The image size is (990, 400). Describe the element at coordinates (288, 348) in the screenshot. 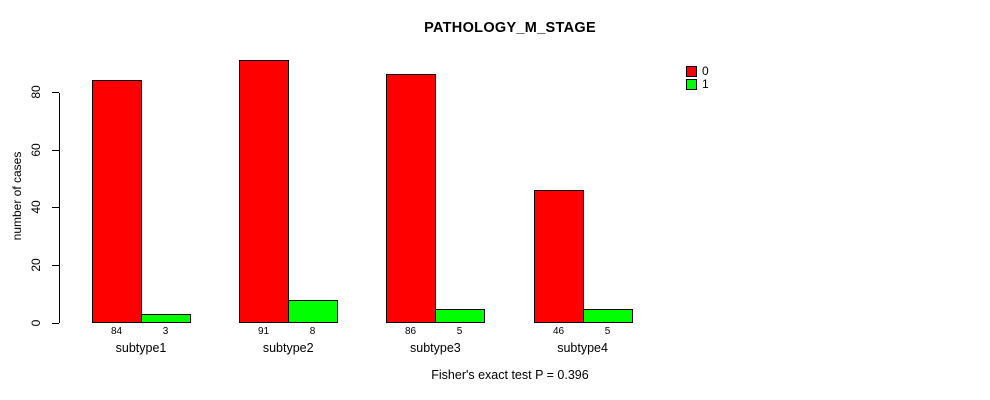

I see `x-axis-category-label: subtype2` at that location.